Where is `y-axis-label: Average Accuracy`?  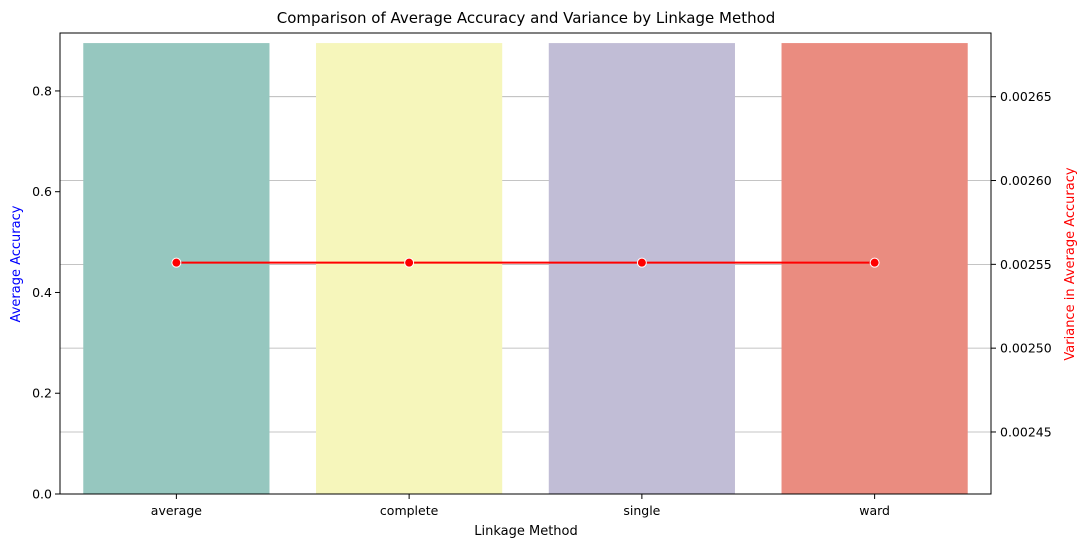 y-axis-label: Average Accuracy is located at coordinates (16, 263).